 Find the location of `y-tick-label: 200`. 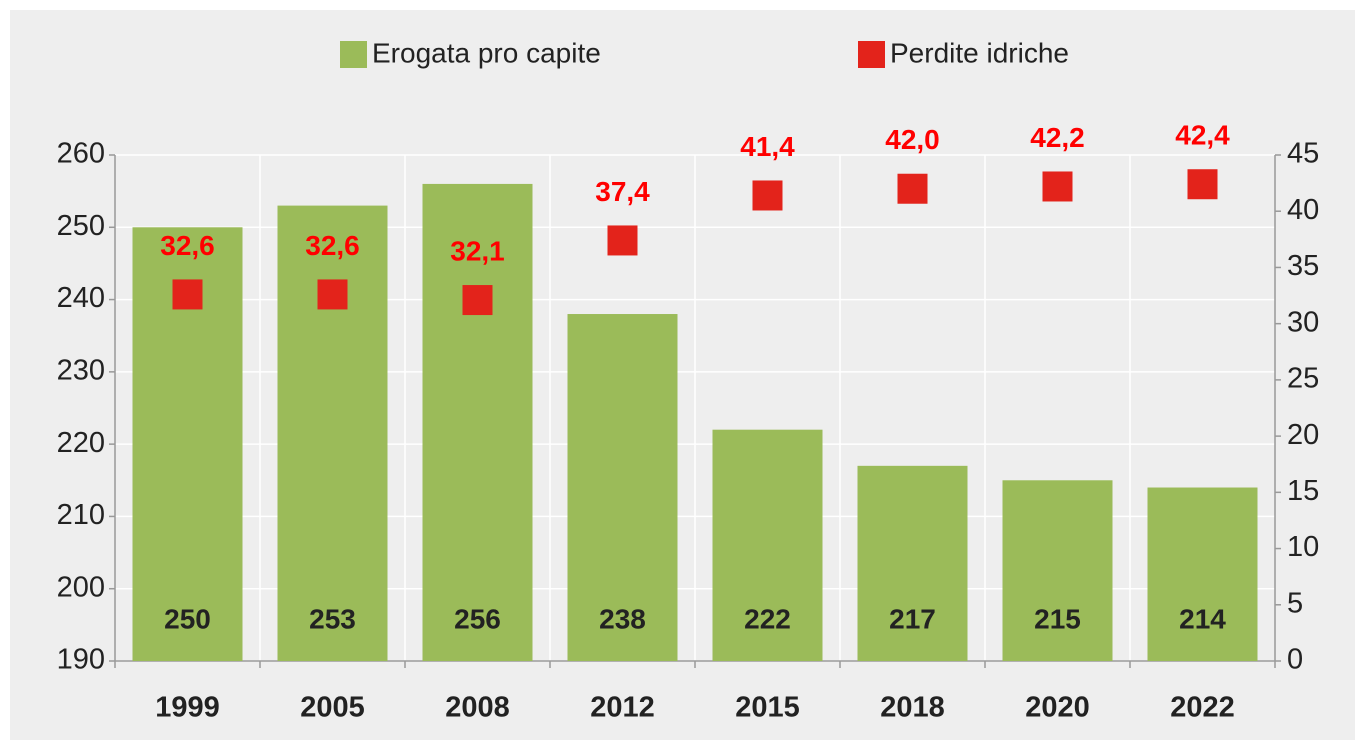

y-tick-label: 200 is located at coordinates (81, 587).